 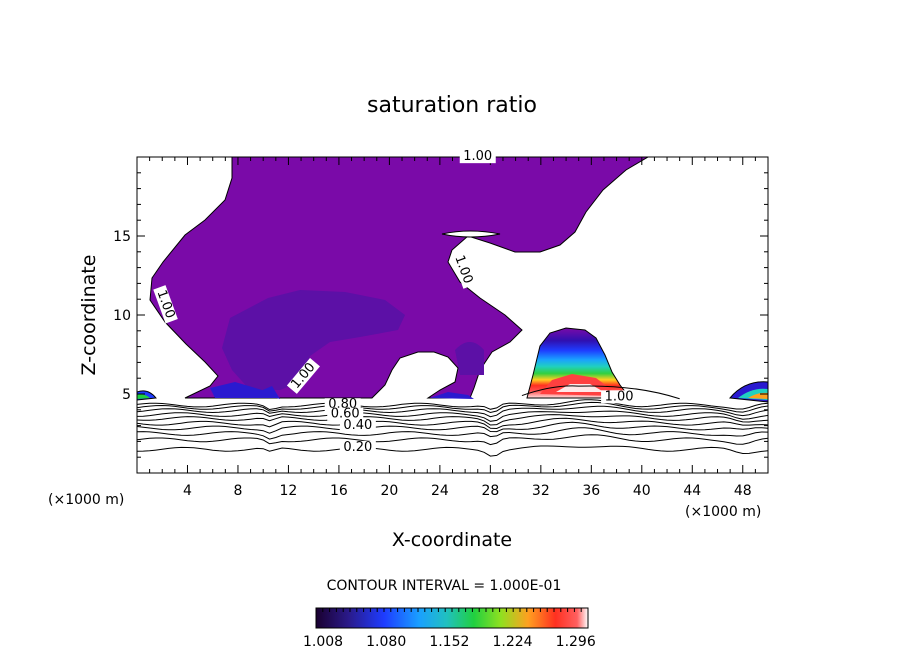 I want to click on x-tick-label: 16, so click(x=339, y=491).